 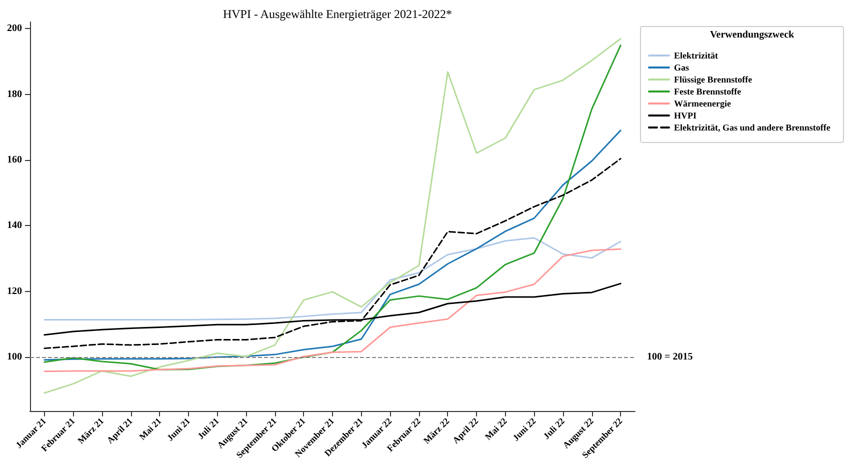 I want to click on y-tick-label: 200, so click(x=14, y=28).